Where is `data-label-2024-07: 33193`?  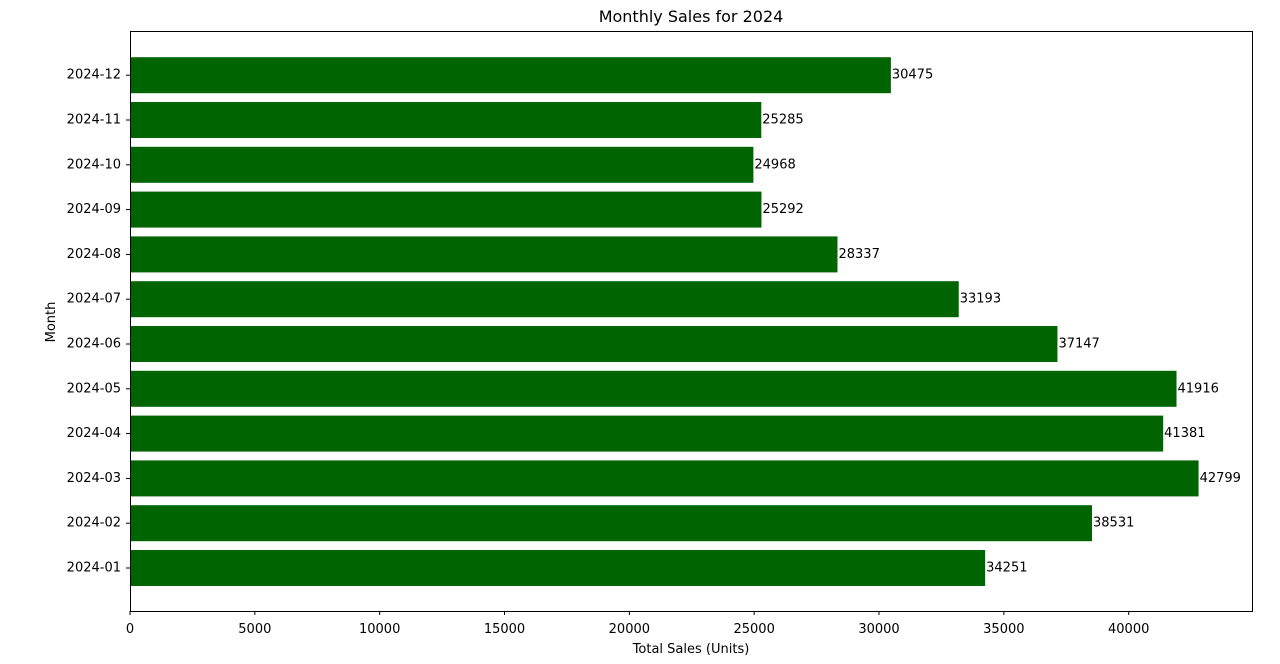 data-label-2024-07: 33193 is located at coordinates (980, 299).